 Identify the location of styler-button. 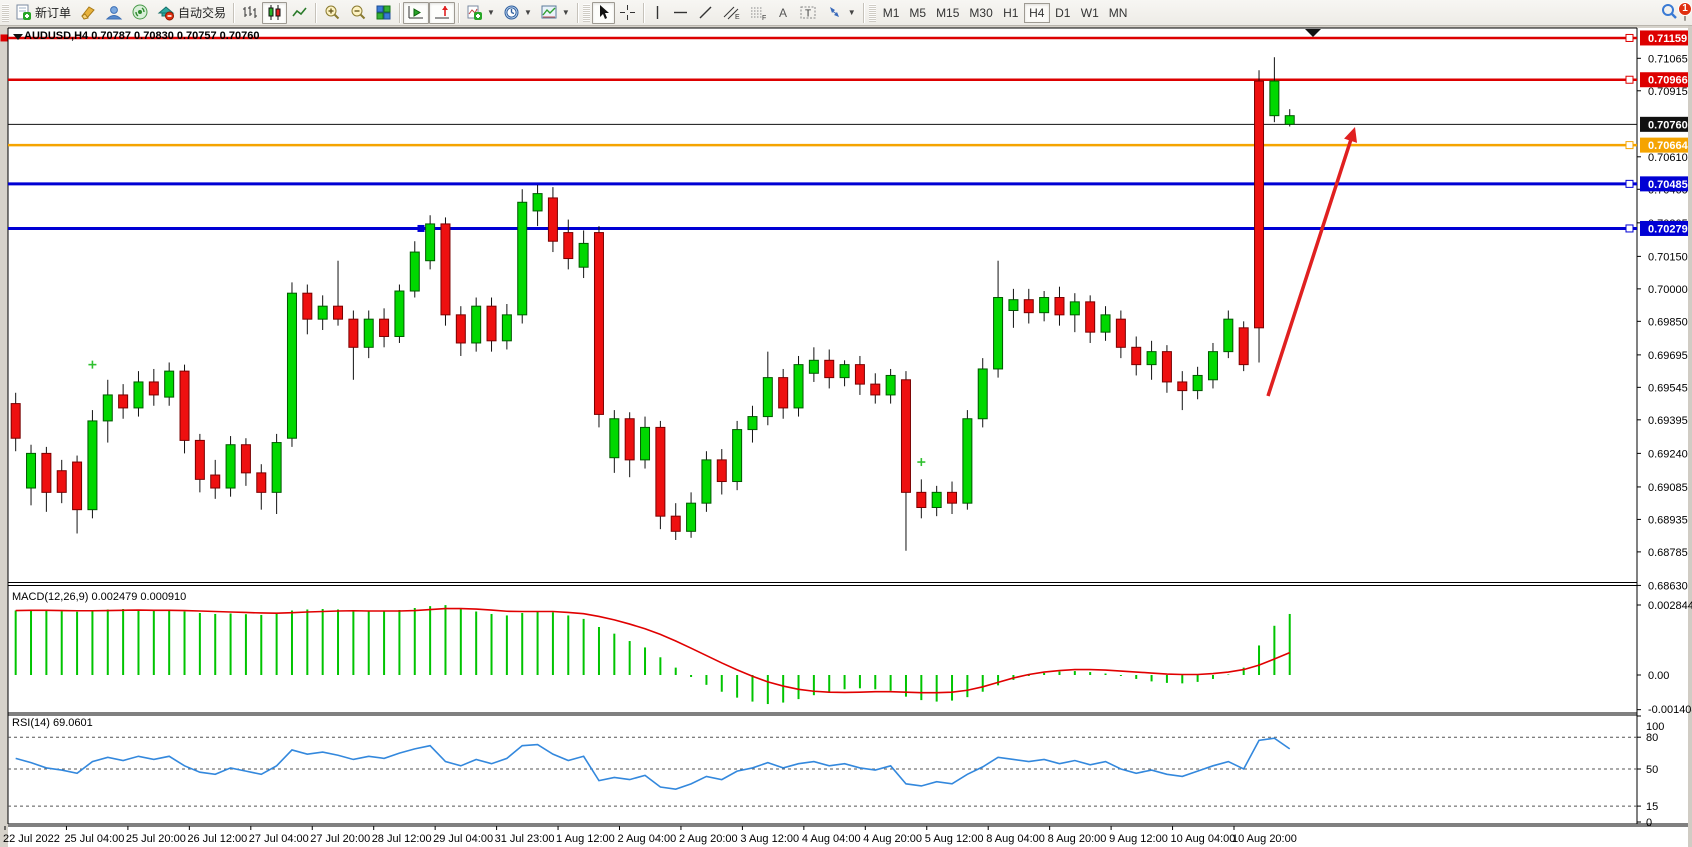
(88, 13).